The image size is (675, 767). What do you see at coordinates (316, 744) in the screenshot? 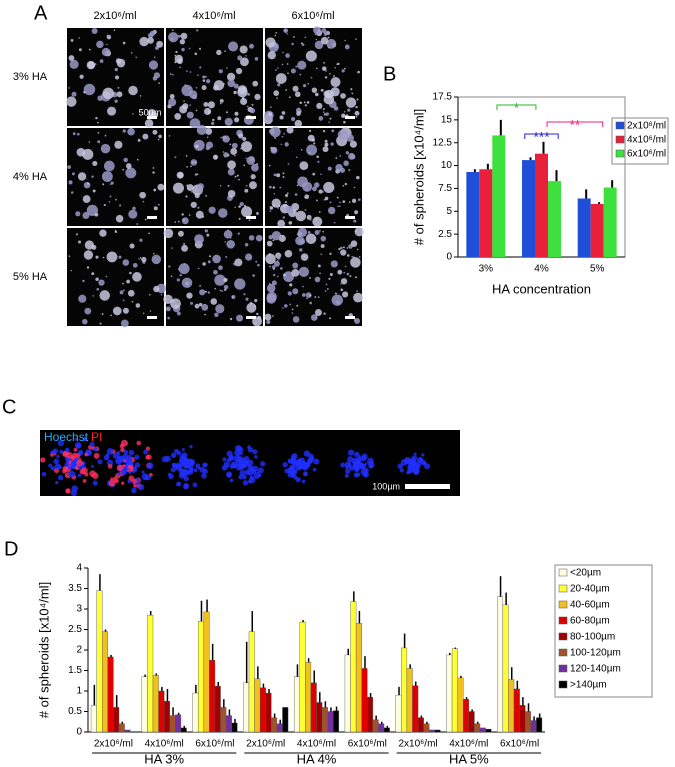
I see `x-tick-label: 4x10⁶/ml` at bounding box center [316, 744].